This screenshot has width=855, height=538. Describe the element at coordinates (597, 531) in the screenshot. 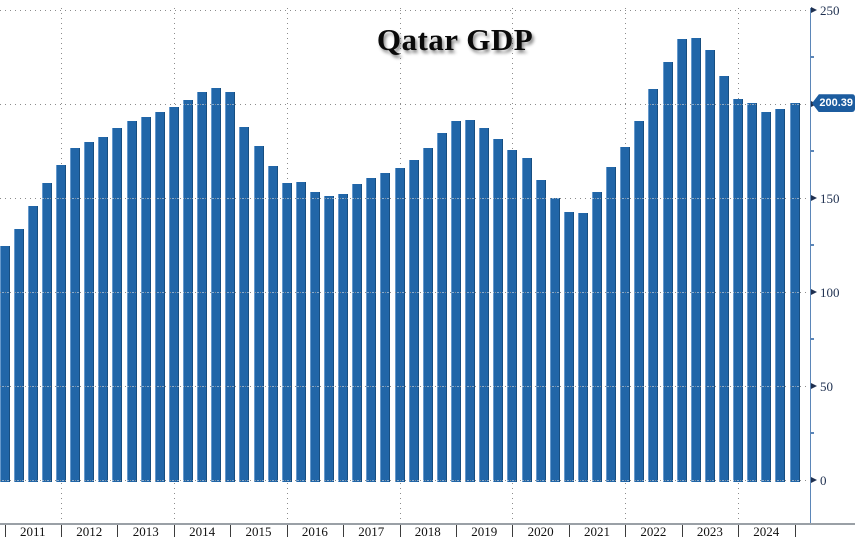

I see `year-label: 2021` at that location.